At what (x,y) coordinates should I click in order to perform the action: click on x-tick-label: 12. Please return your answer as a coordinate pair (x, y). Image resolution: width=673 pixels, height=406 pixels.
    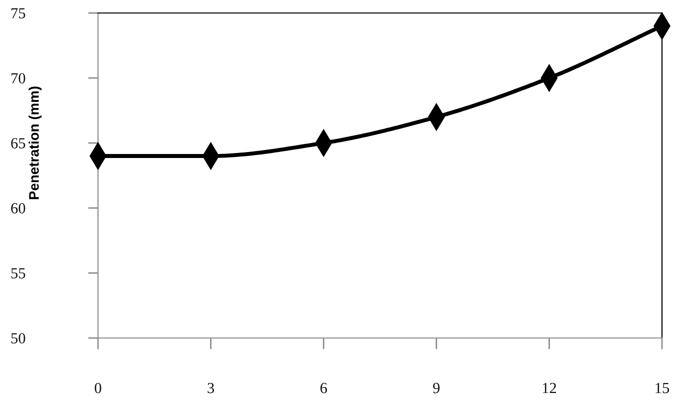
    Looking at the image, I should click on (549, 388).